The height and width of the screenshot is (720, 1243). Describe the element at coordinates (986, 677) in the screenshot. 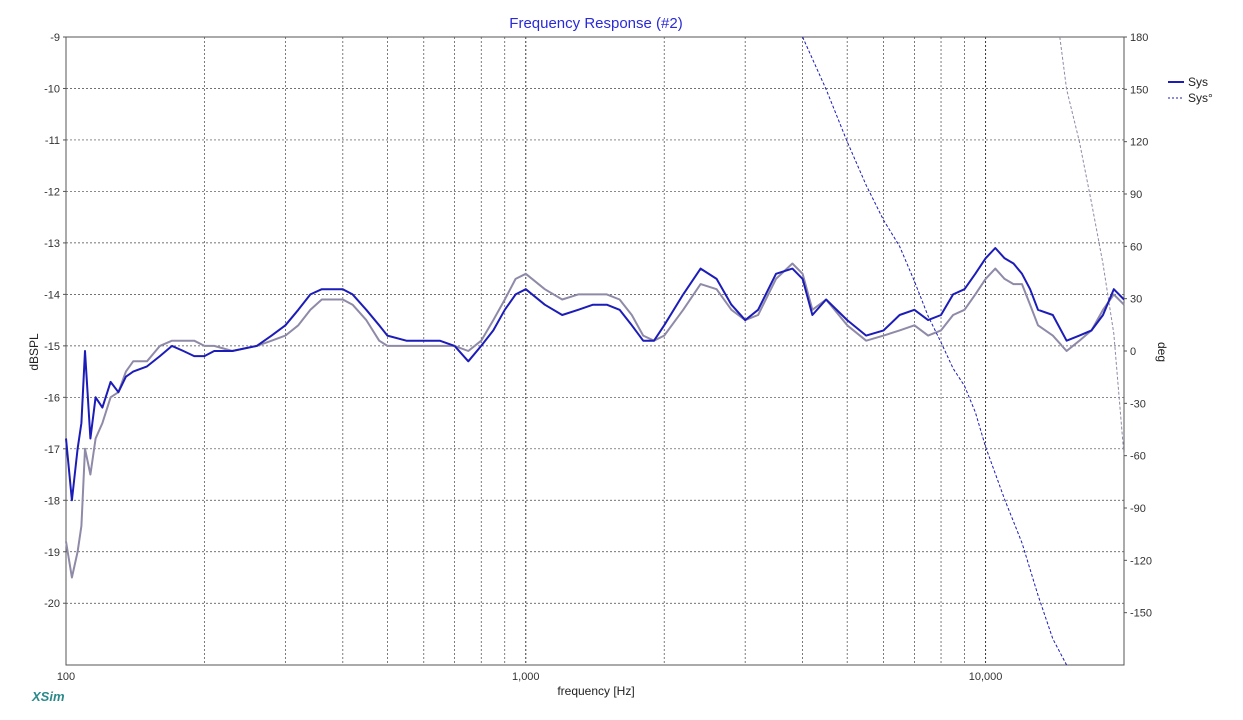

I see `x-tick-label: 10,000` at that location.